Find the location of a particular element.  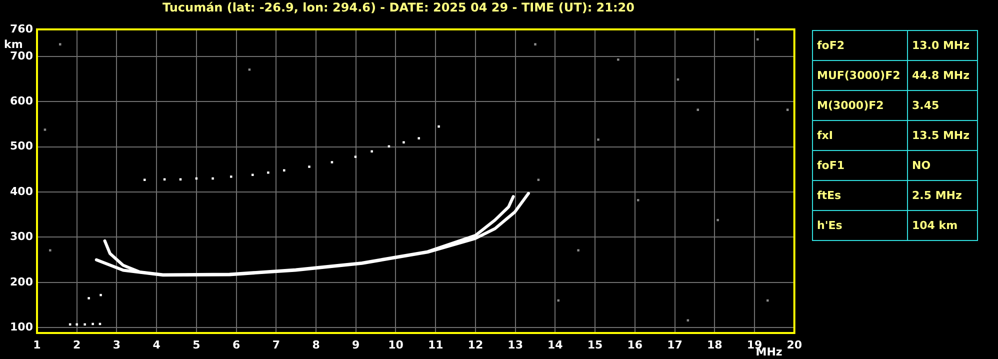

text: 2.5 MHz is located at coordinates (943, 195).